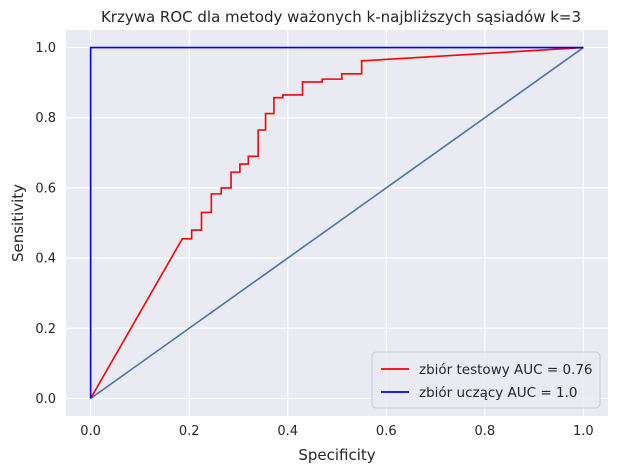  What do you see at coordinates (45, 48) in the screenshot?
I see `y-tick-label: 1.0` at bounding box center [45, 48].